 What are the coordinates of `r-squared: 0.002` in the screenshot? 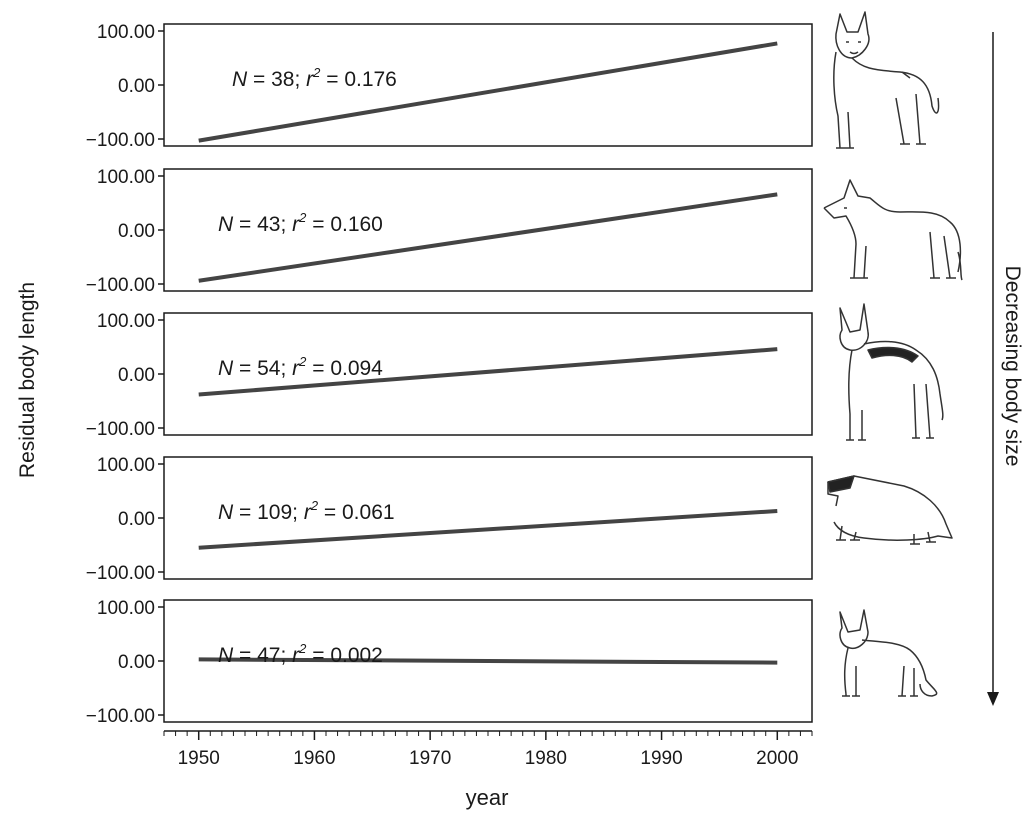 It's located at (356, 655).